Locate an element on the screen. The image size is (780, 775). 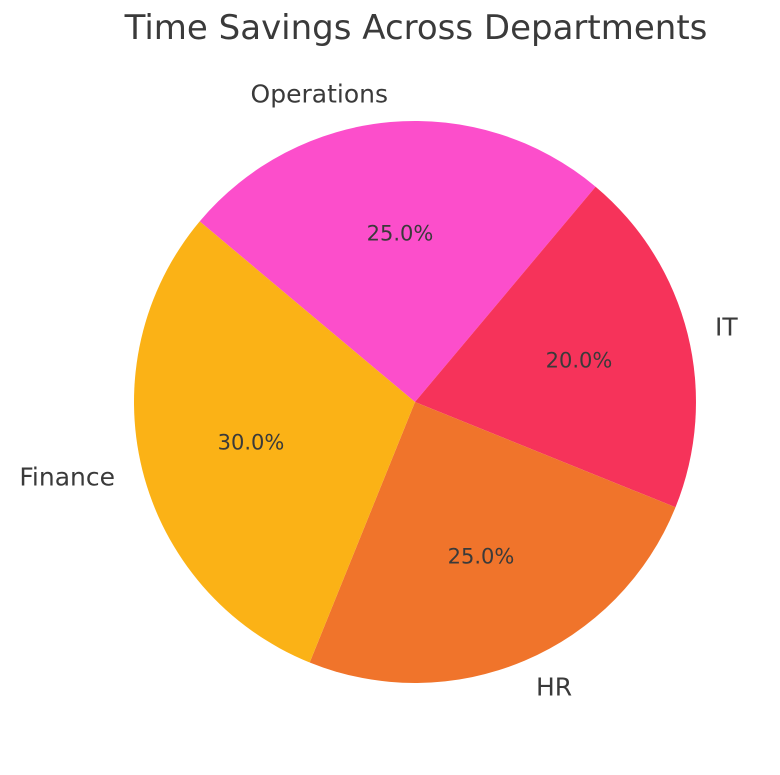
slice-label-finance: Finance is located at coordinates (67, 477).